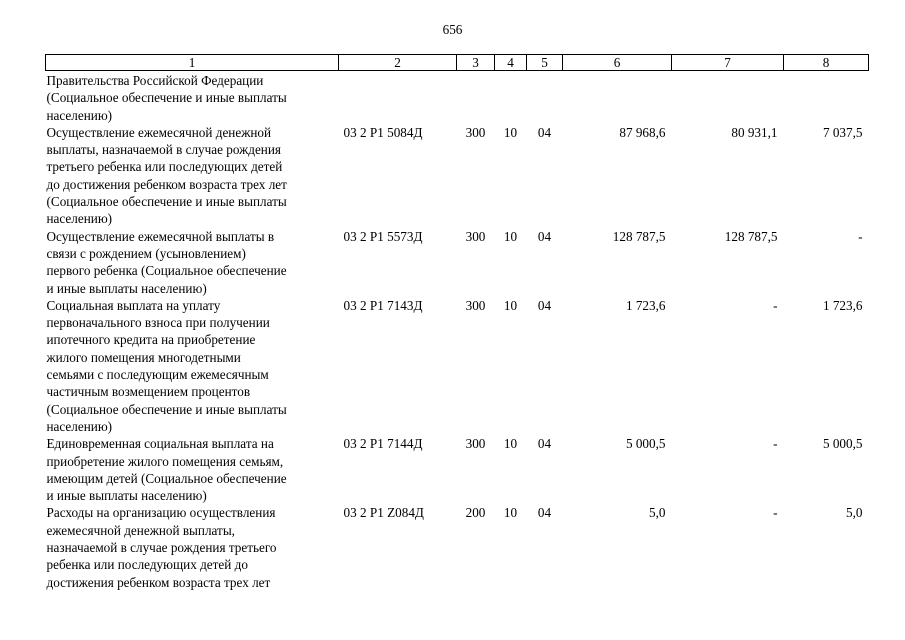 This screenshot has width=905, height=640. I want to click on target-code: 03 2 P1 5084Д, so click(383, 132).